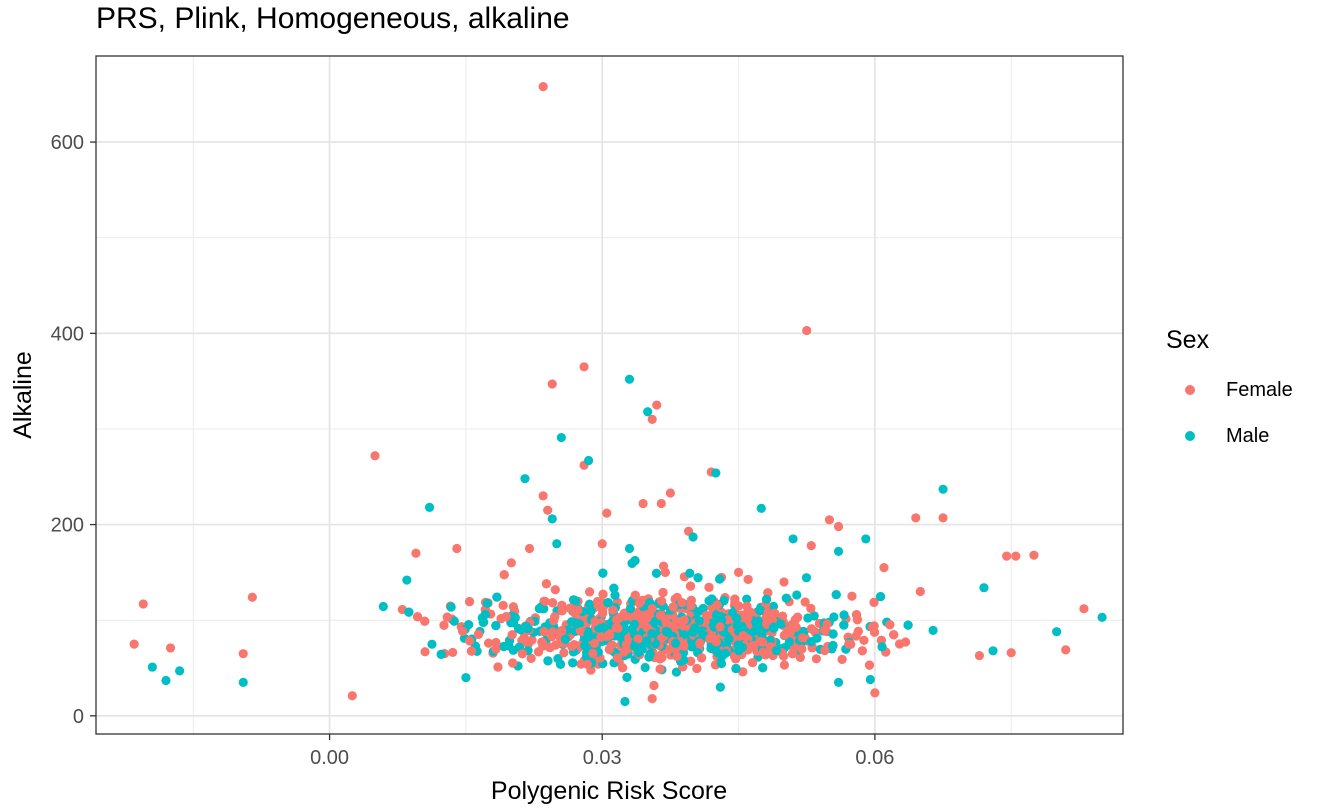 This screenshot has height=811, width=1323. I want to click on x-axis-title: Polygenic Risk Score, so click(609, 791).